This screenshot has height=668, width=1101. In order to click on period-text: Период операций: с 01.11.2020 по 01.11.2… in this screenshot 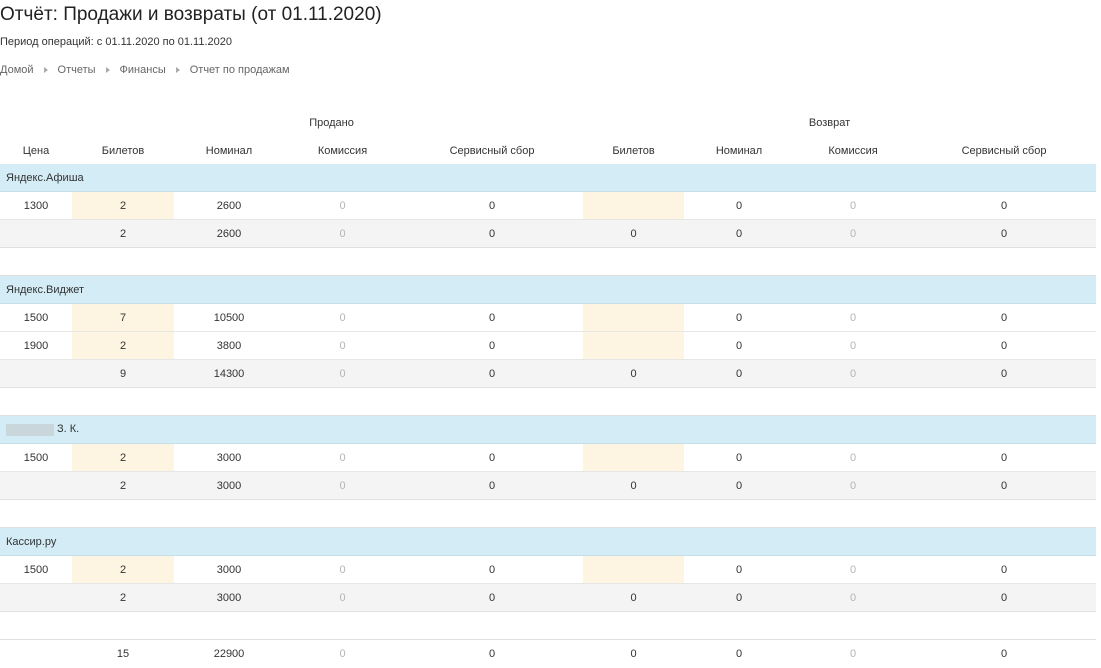, I will do `click(116, 42)`.